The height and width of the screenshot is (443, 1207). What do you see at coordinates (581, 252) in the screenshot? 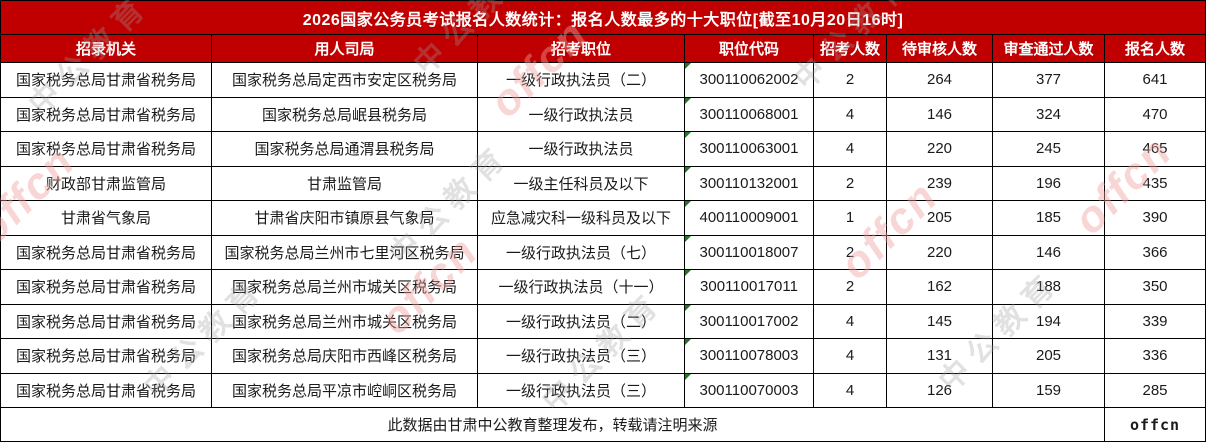
I see `cell-position: 一级行政执法员（七）` at bounding box center [581, 252].